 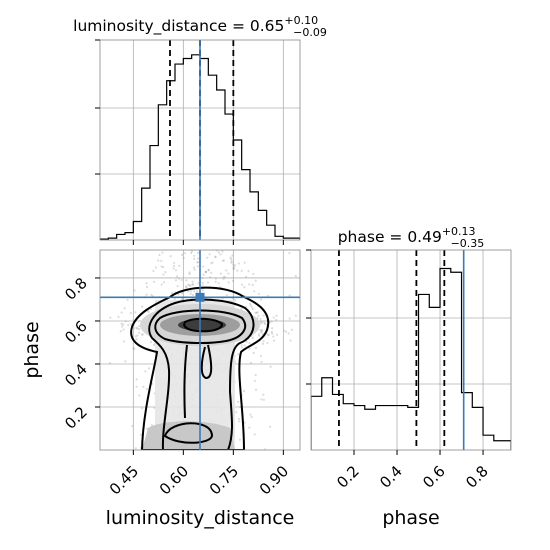 I want to click on y-axis-label-phase: phase, so click(x=32, y=349).